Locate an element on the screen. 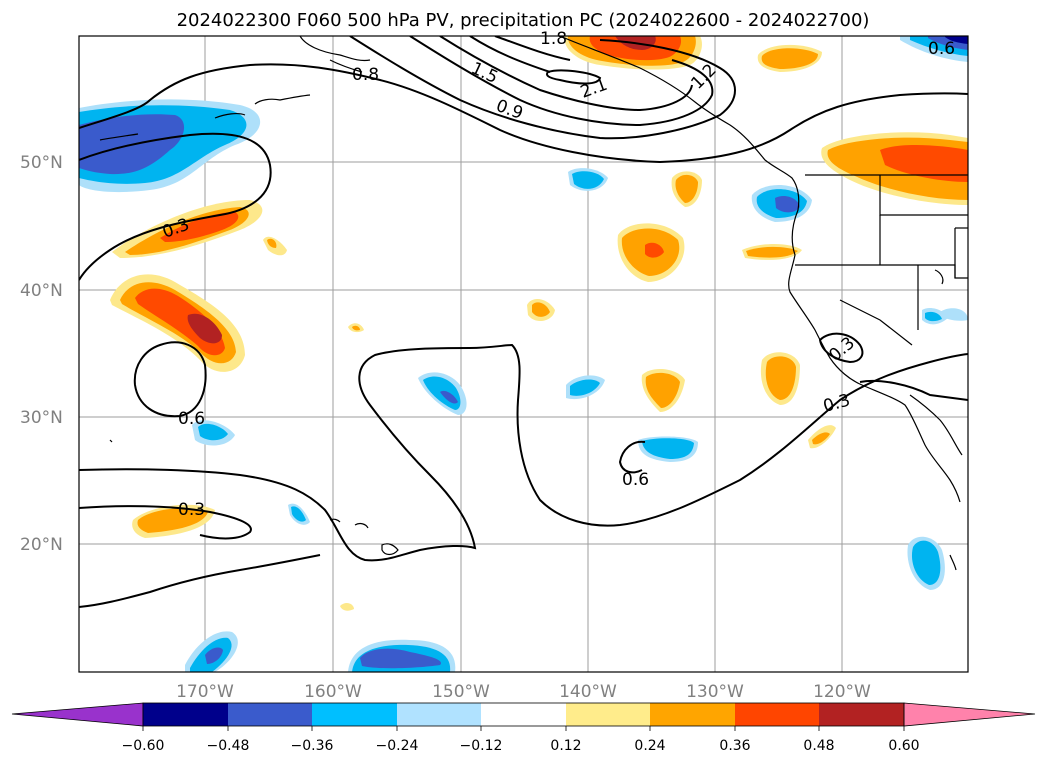 This screenshot has width=1047, height=765. lon-label: 120°W is located at coordinates (842, 692).